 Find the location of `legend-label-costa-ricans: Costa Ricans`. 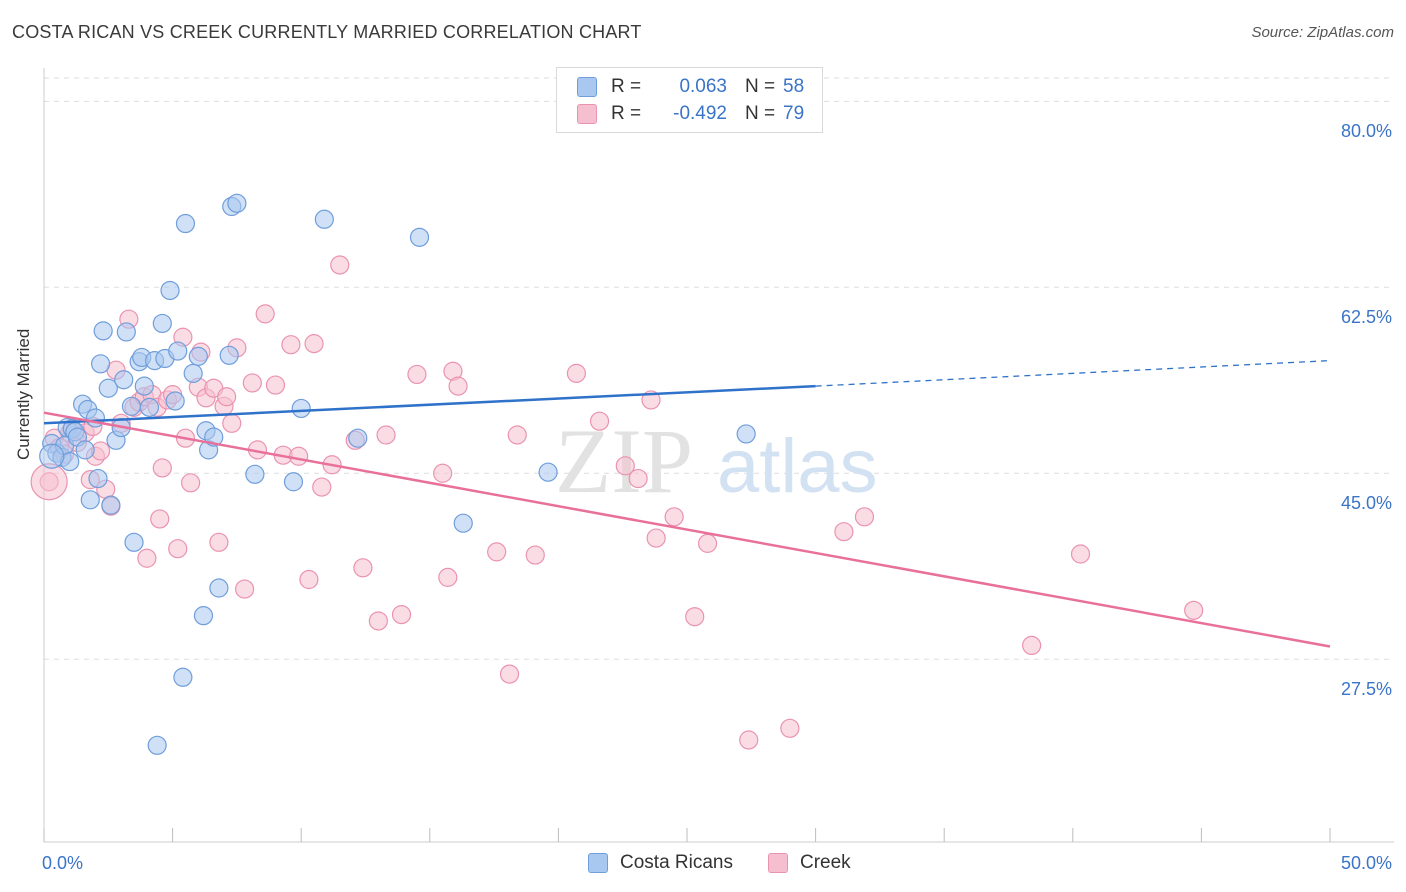

legend-label-costa-ricans: Costa Ricans is located at coordinates (676, 862).